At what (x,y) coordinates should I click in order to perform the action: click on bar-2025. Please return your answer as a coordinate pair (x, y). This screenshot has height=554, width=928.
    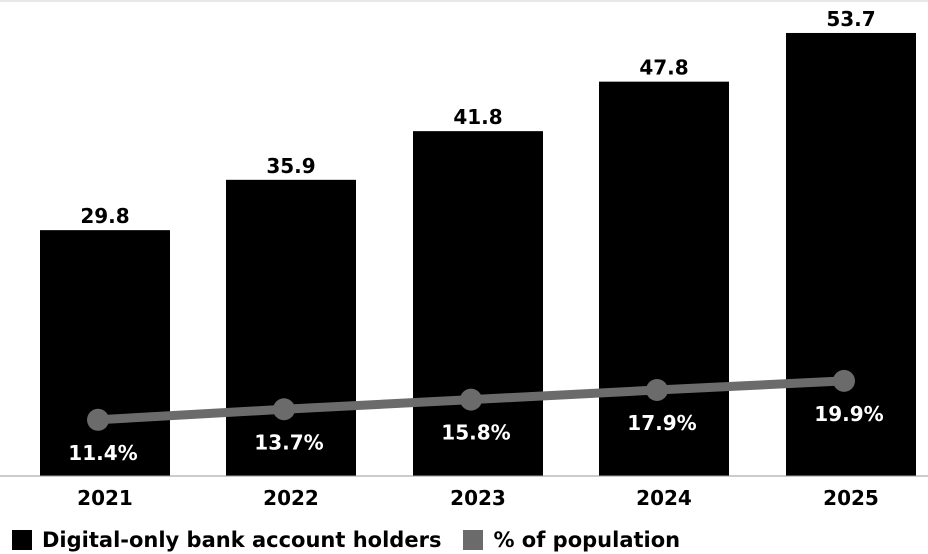
    Looking at the image, I should click on (851, 254).